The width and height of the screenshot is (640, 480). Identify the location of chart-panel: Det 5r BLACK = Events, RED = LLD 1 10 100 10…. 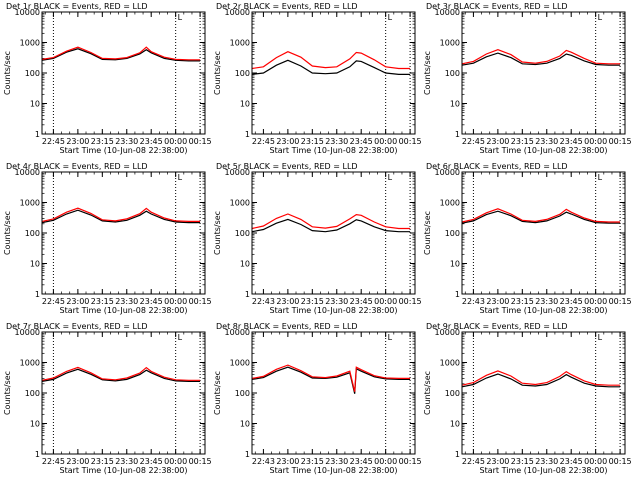
(317, 238).